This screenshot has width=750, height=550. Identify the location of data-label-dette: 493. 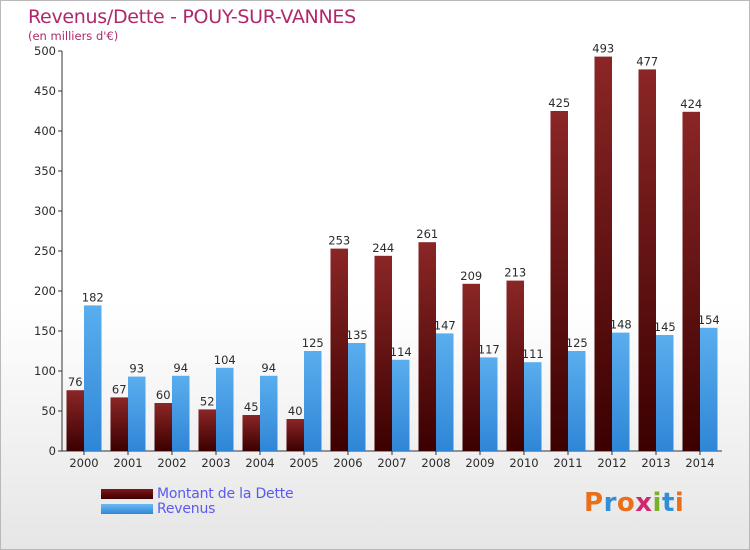
(603, 49).